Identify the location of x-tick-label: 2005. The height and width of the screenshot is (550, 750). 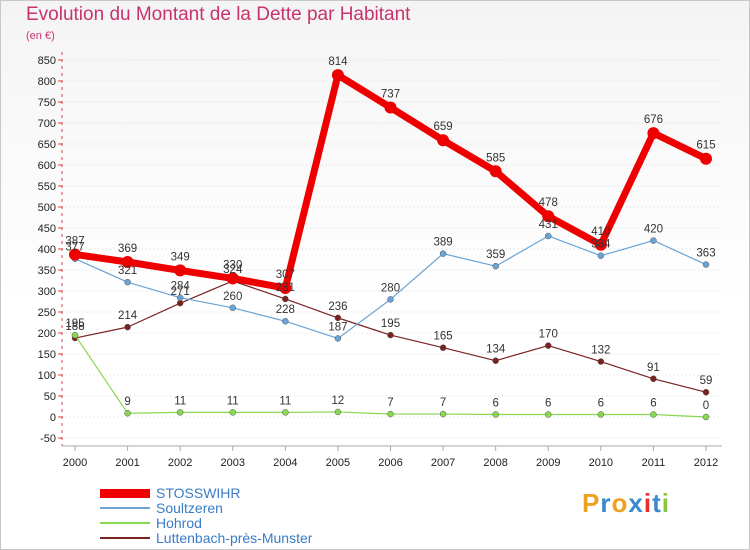
(338, 463).